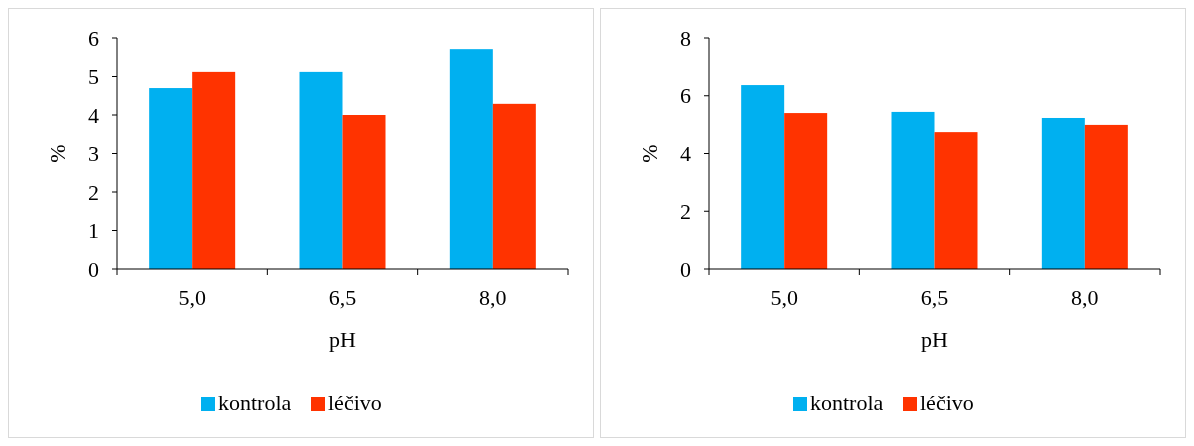 This screenshot has height=446, width=1194. I want to click on y-tick-label: 1, so click(93, 231).